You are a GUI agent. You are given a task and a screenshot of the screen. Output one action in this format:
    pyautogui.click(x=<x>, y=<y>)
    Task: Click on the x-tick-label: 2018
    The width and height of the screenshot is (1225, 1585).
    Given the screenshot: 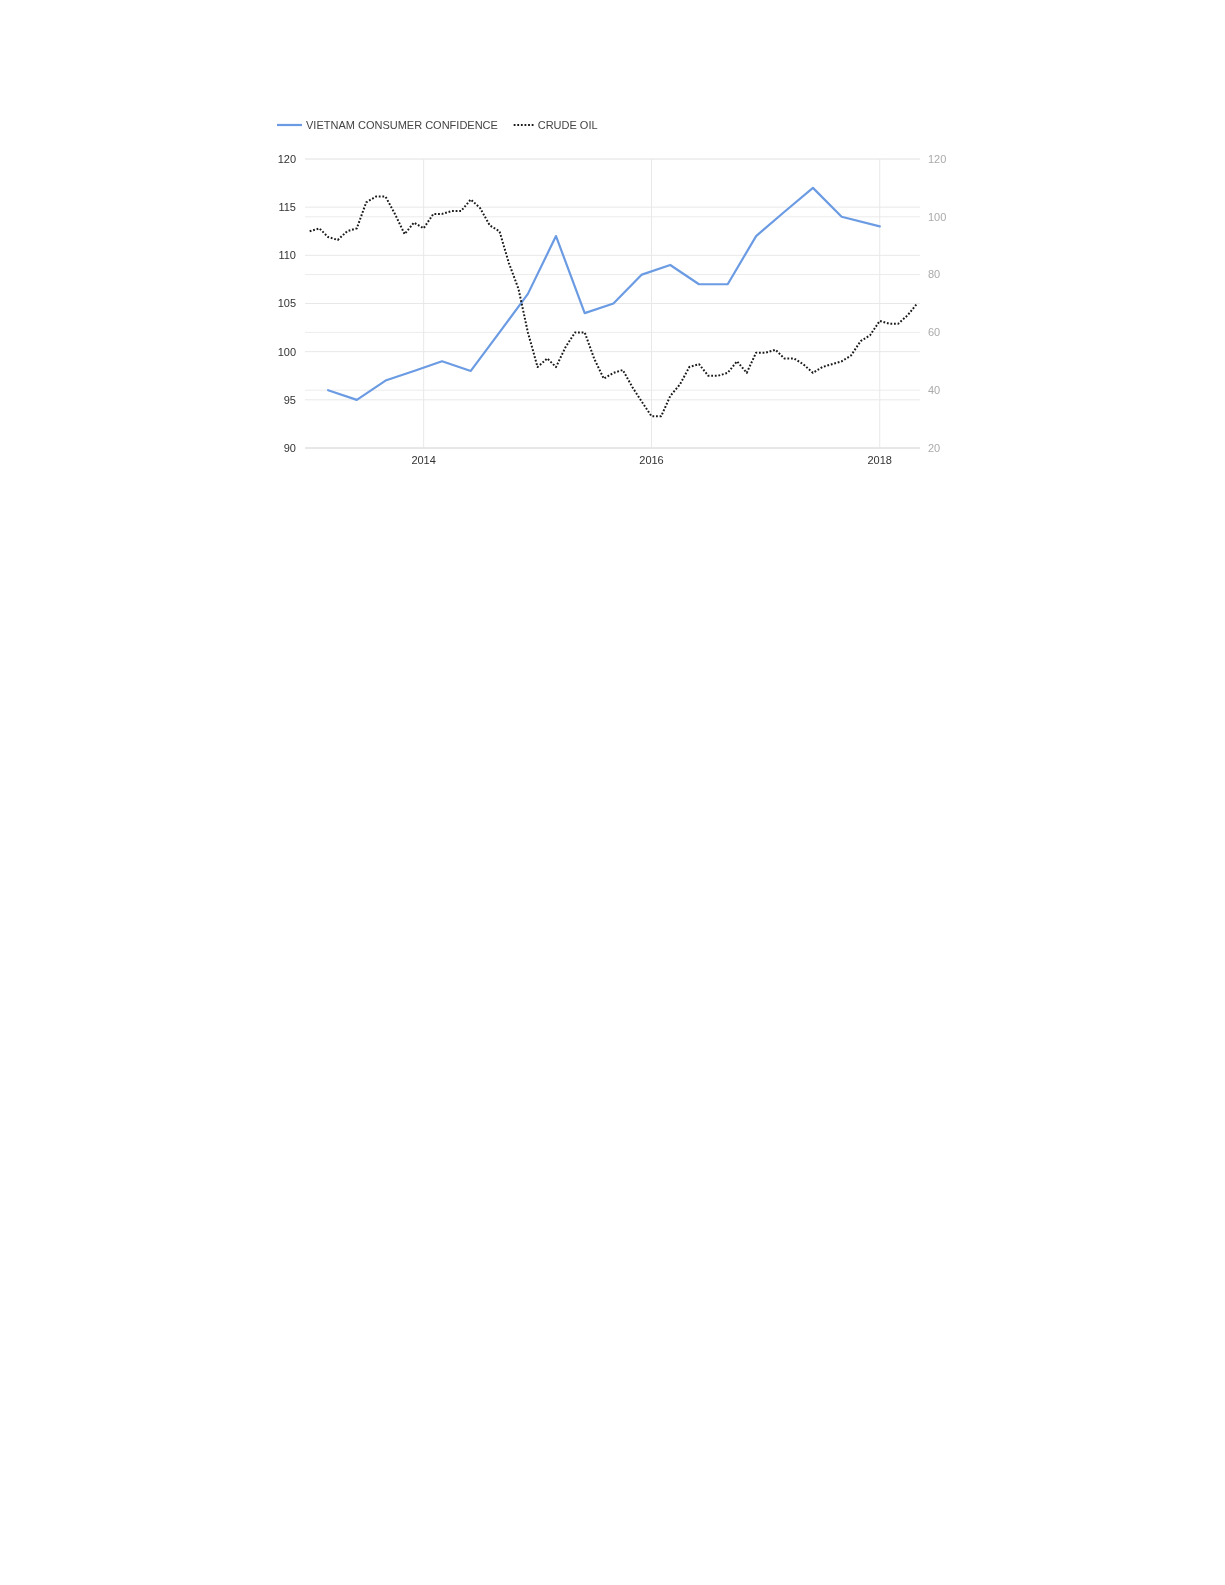 What is the action you would take?
    pyautogui.click(x=879, y=459)
    